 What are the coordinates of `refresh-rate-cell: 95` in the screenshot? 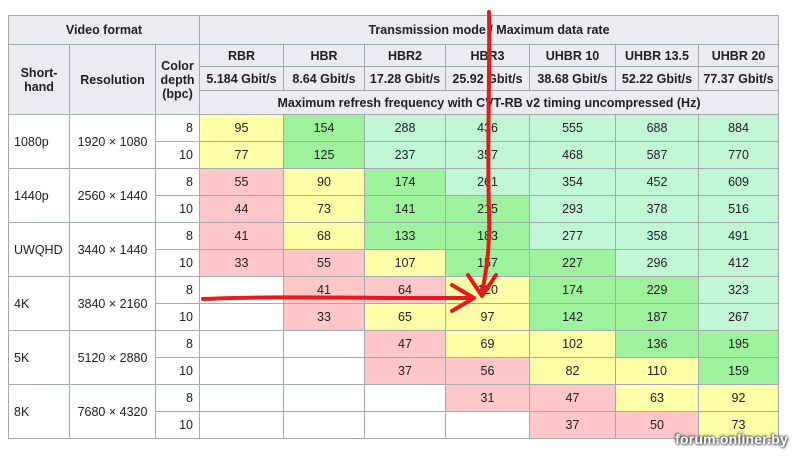 It's located at (241, 128).